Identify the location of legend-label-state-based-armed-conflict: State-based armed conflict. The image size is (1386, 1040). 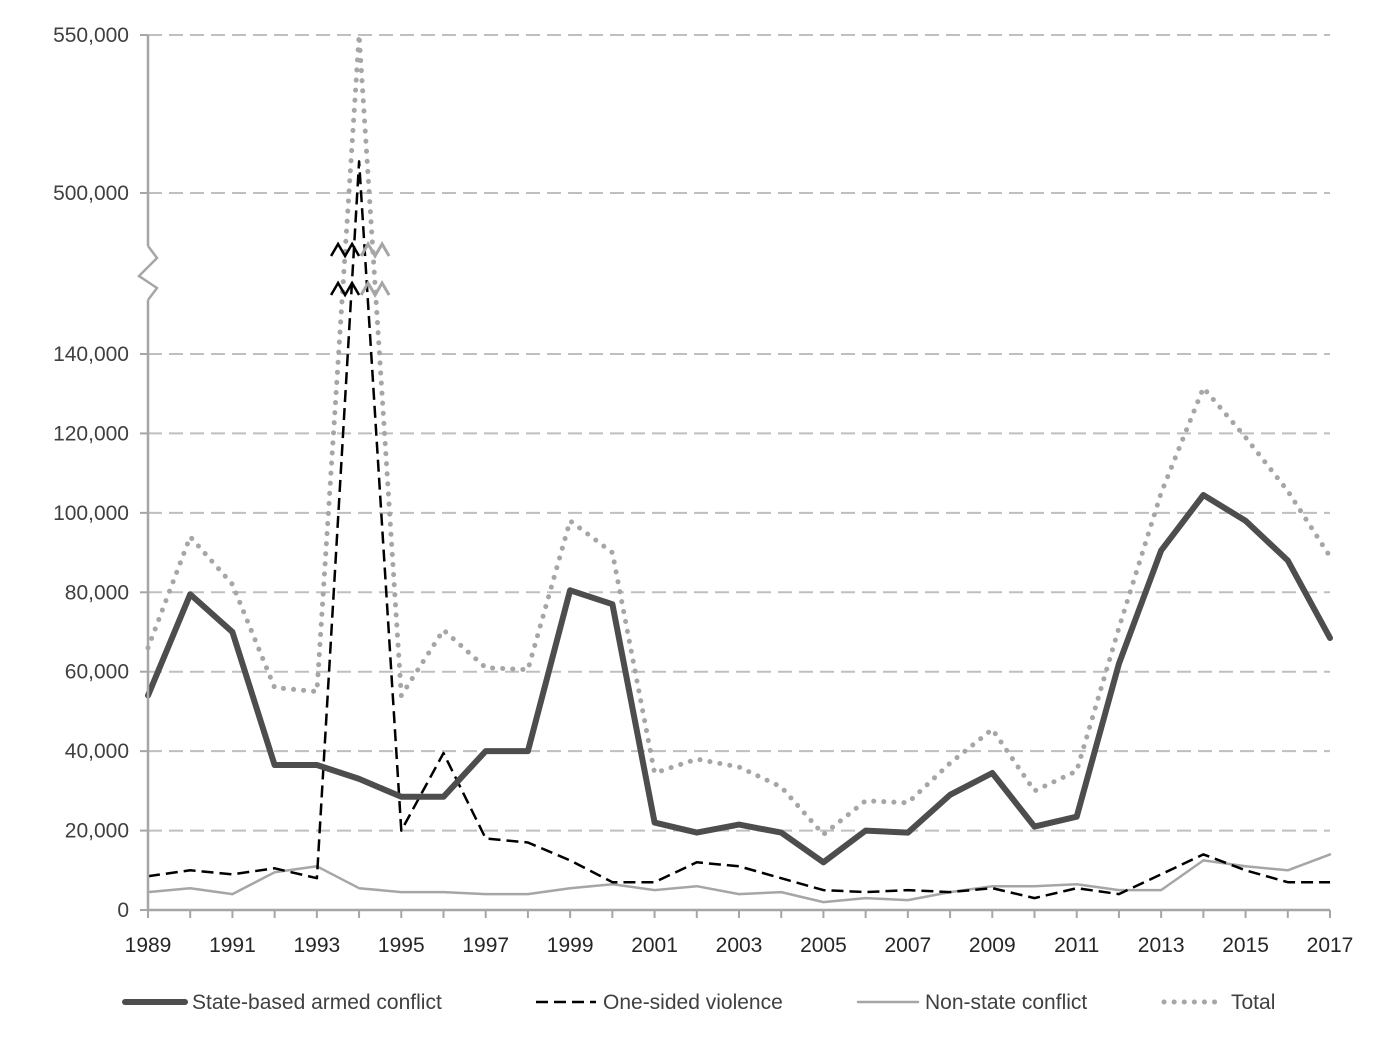
(317, 1002).